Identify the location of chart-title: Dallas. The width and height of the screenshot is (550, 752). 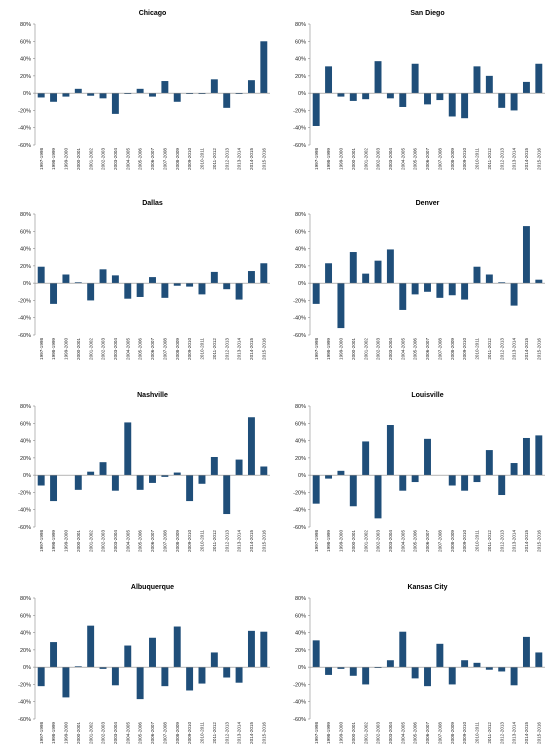
(152, 203).